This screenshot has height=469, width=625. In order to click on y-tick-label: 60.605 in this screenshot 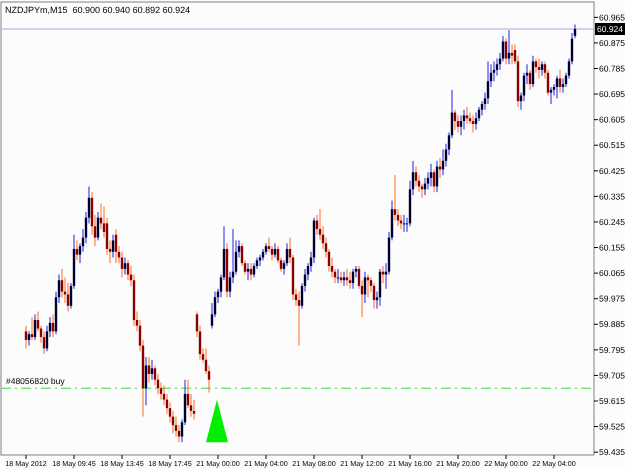, I will do `click(612, 119)`.